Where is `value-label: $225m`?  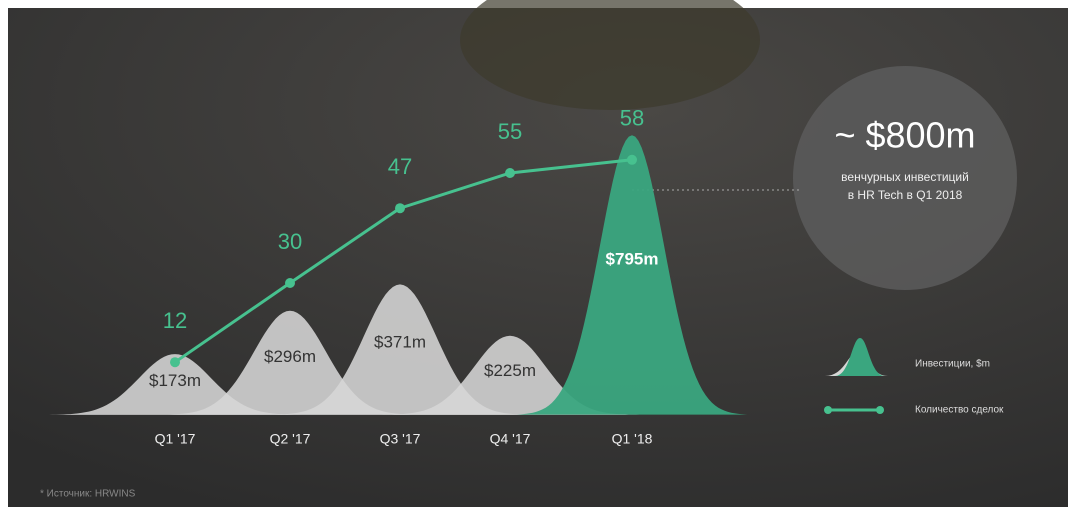
value-label: $225m is located at coordinates (510, 370).